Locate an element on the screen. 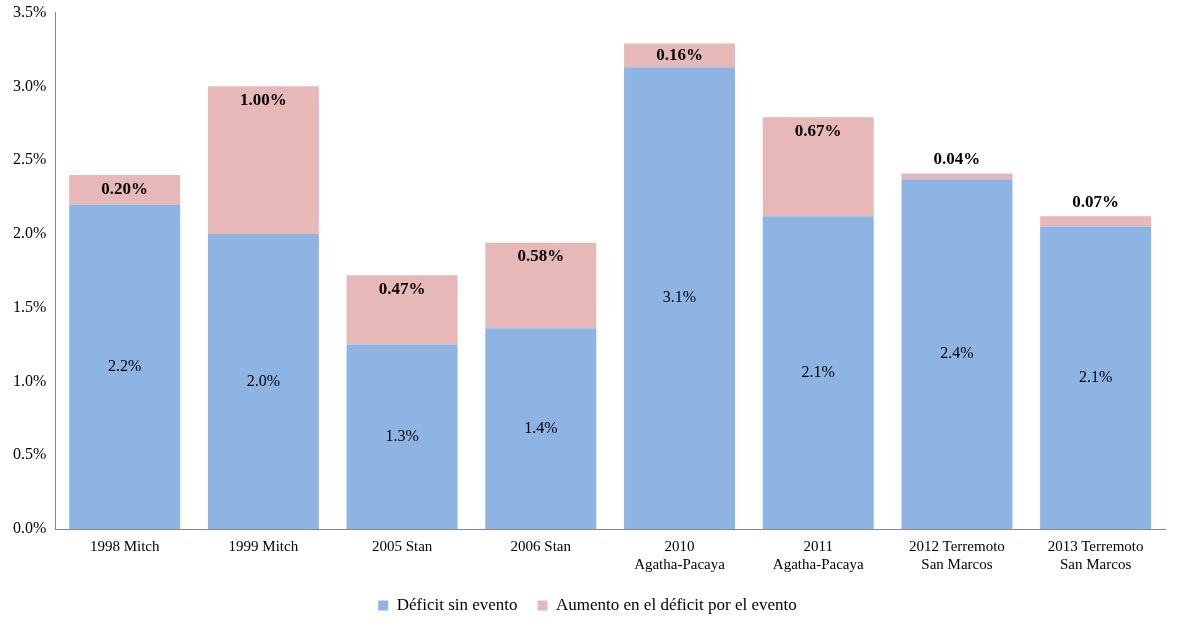 The width and height of the screenshot is (1185, 629). data-label: 2.4% is located at coordinates (957, 353).